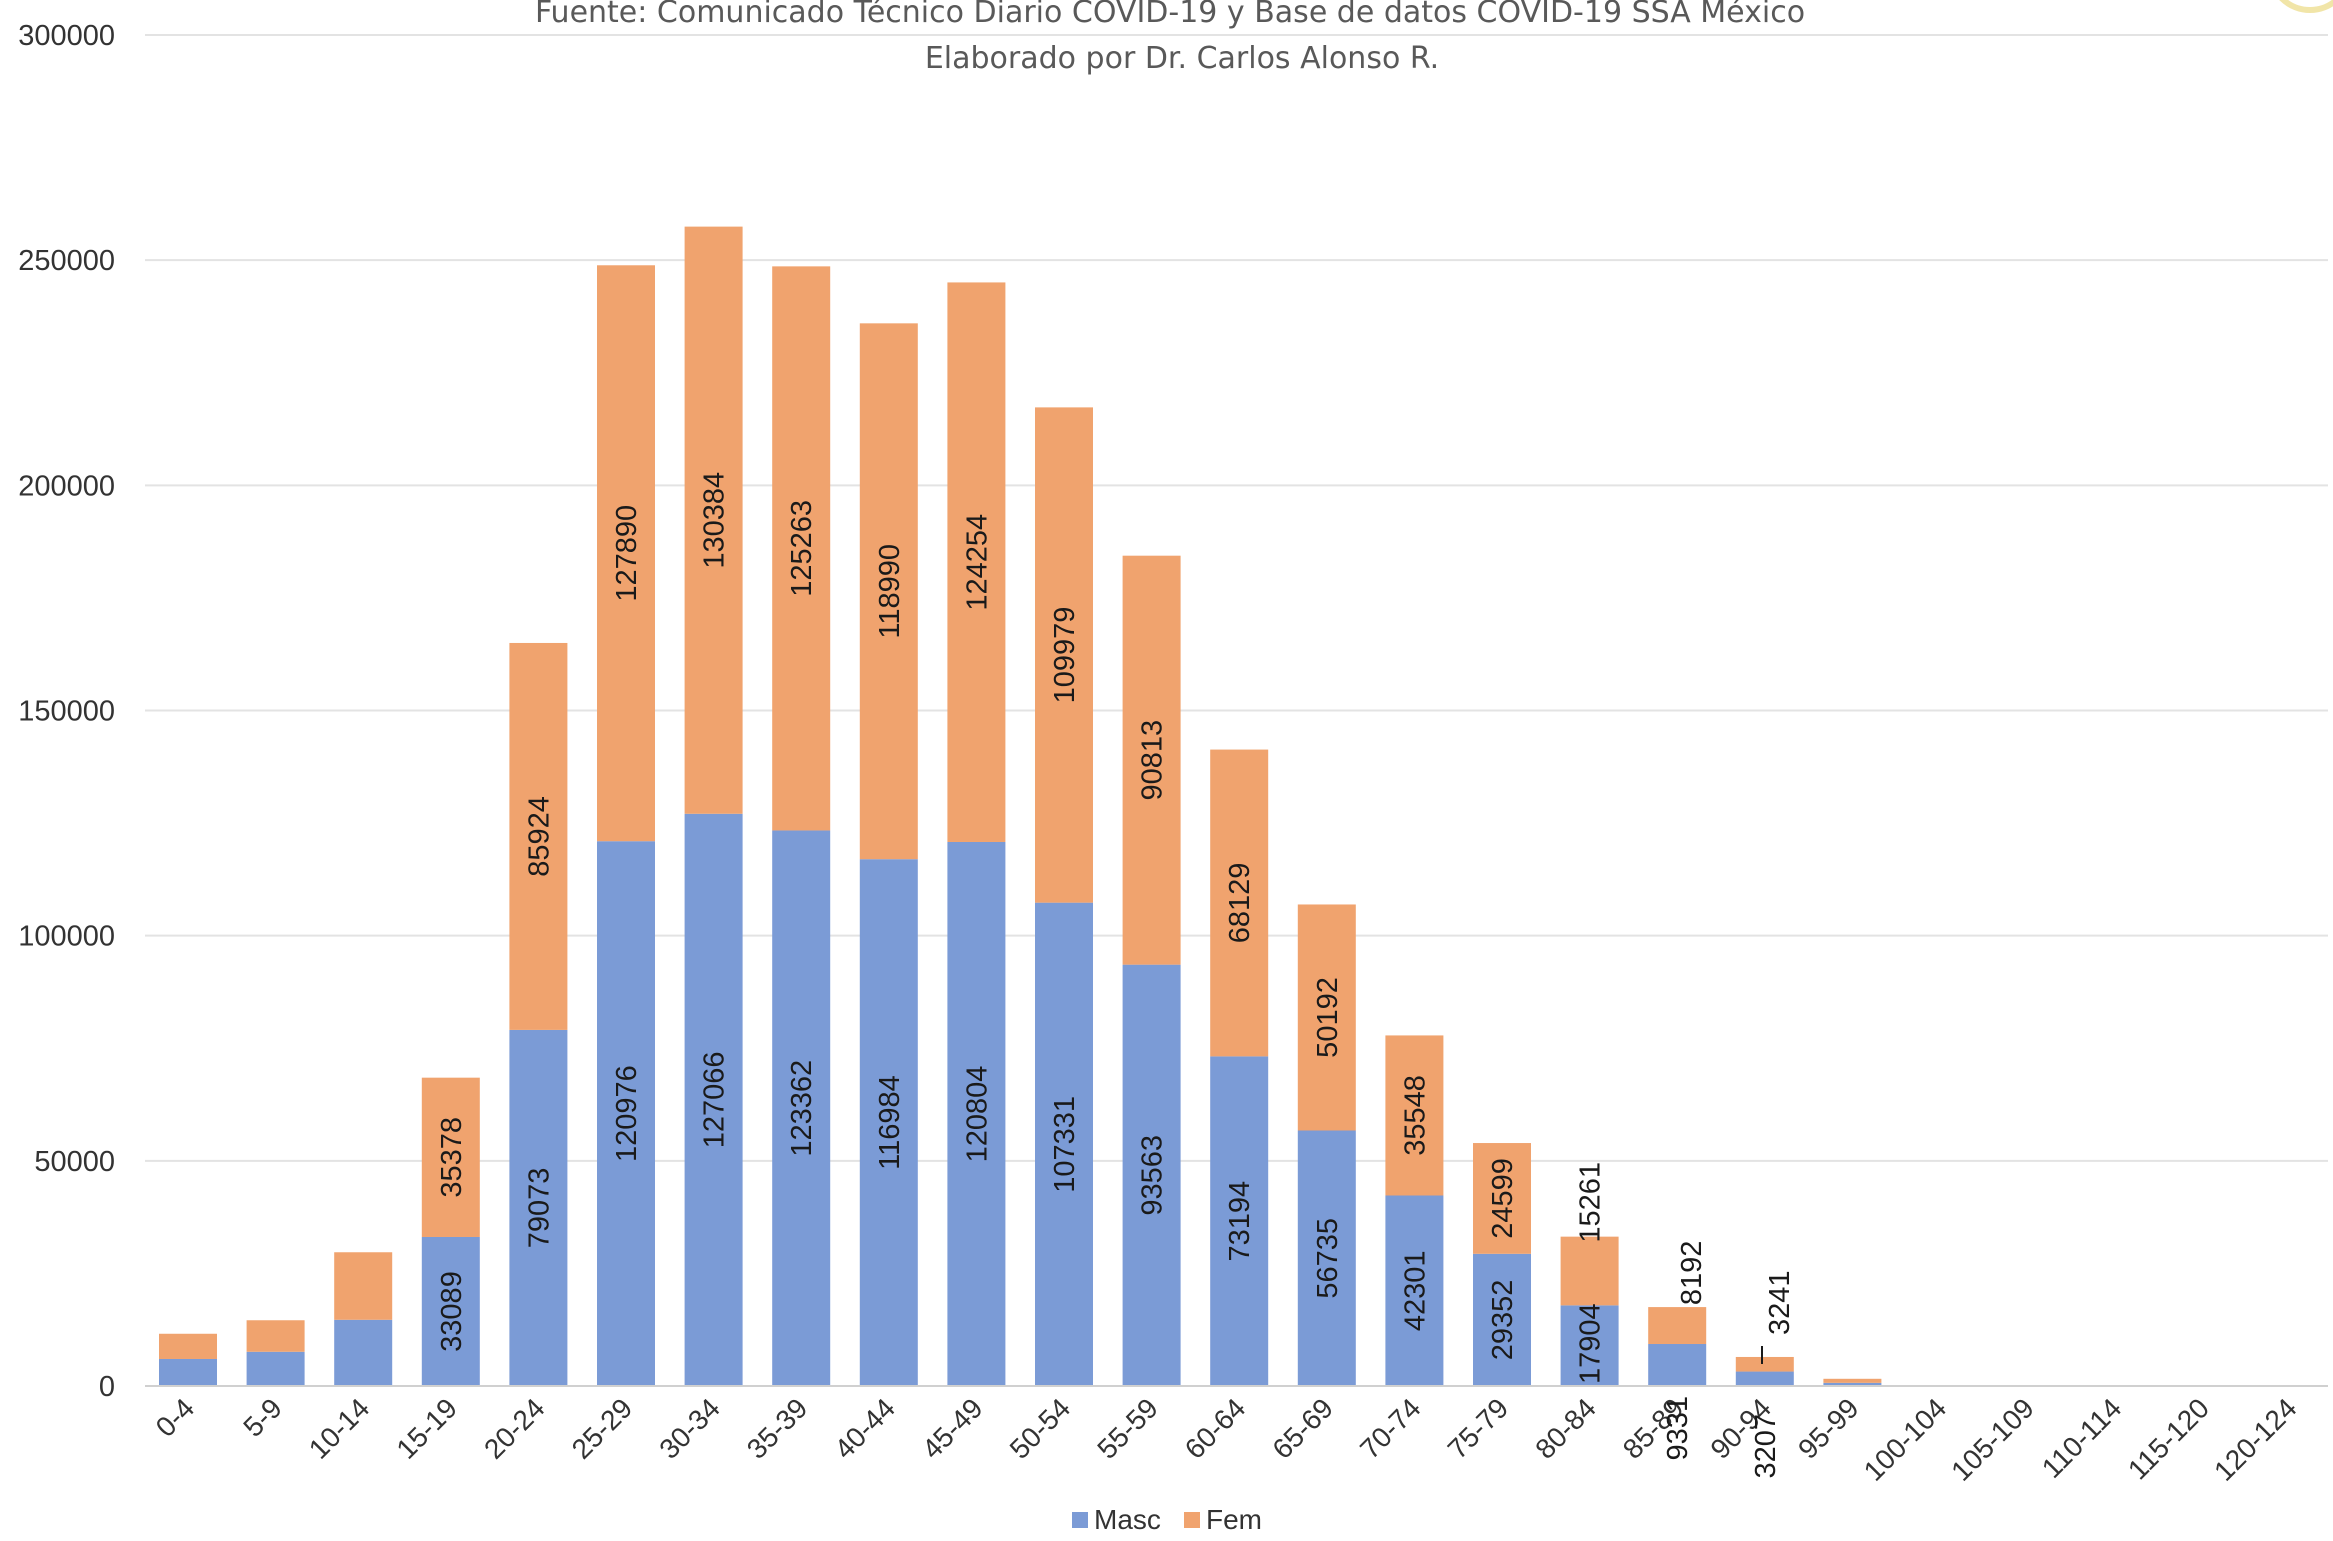 Image resolution: width=2333 pixels, height=1541 pixels. Describe the element at coordinates (2082, 1438) in the screenshot. I see `x-tick-label: 110-114` at that location.